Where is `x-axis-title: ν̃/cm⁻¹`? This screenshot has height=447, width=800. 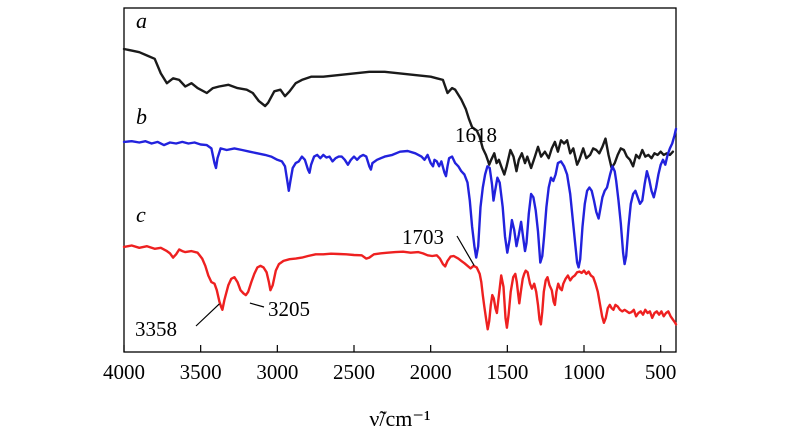 x-axis-title: ν̃/cm⁻¹ is located at coordinates (399, 418).